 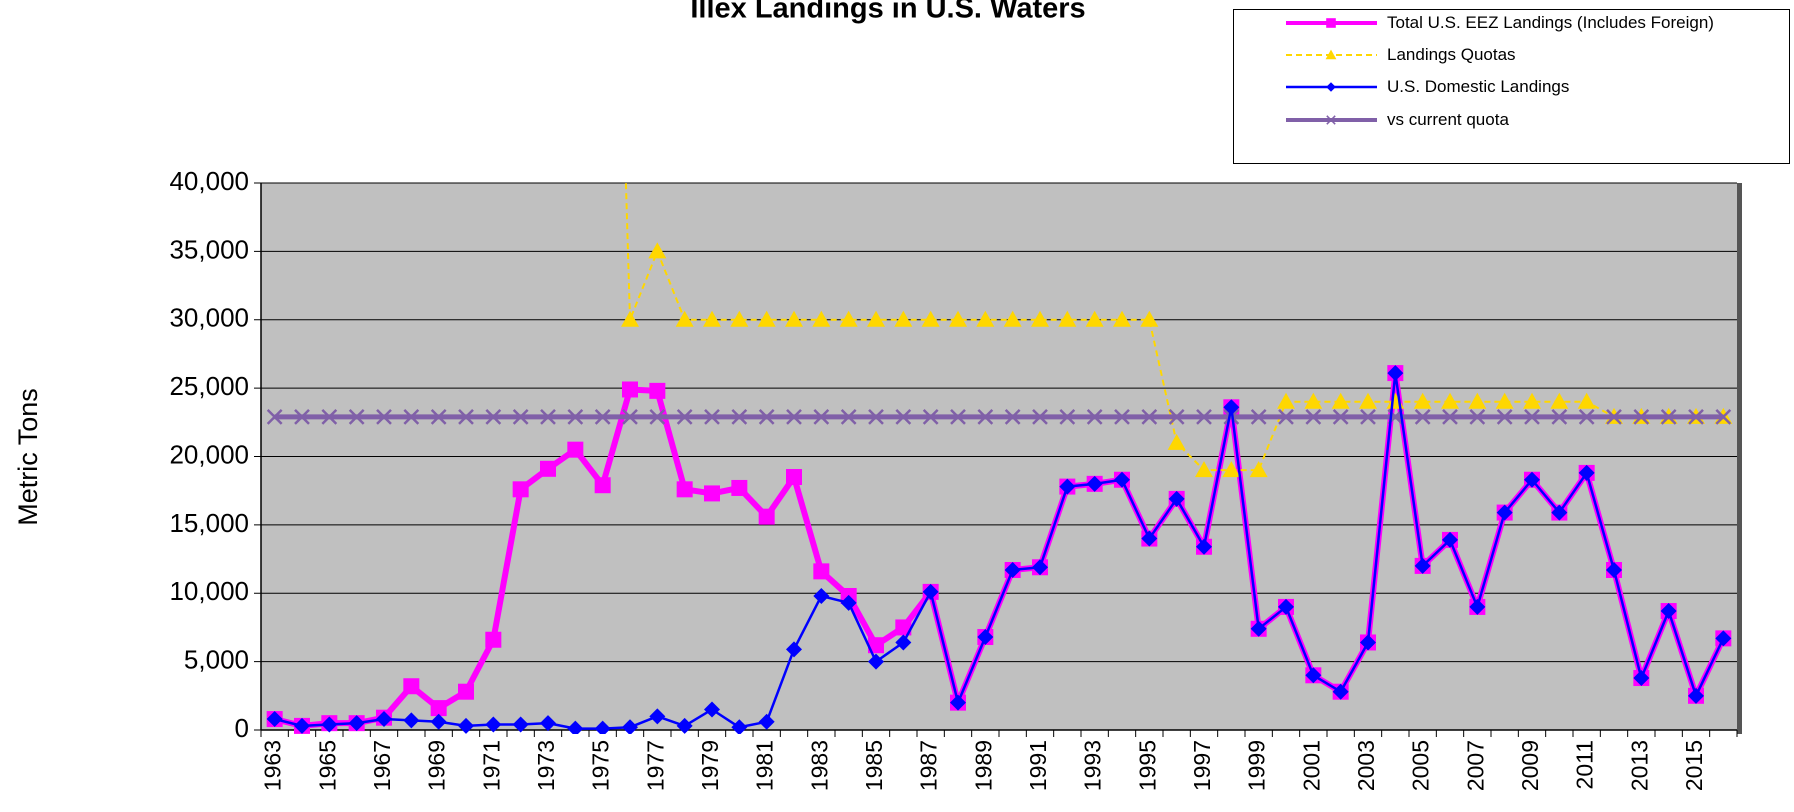 What do you see at coordinates (209, 249) in the screenshot?
I see `y-tick-label: 35,000` at bounding box center [209, 249].